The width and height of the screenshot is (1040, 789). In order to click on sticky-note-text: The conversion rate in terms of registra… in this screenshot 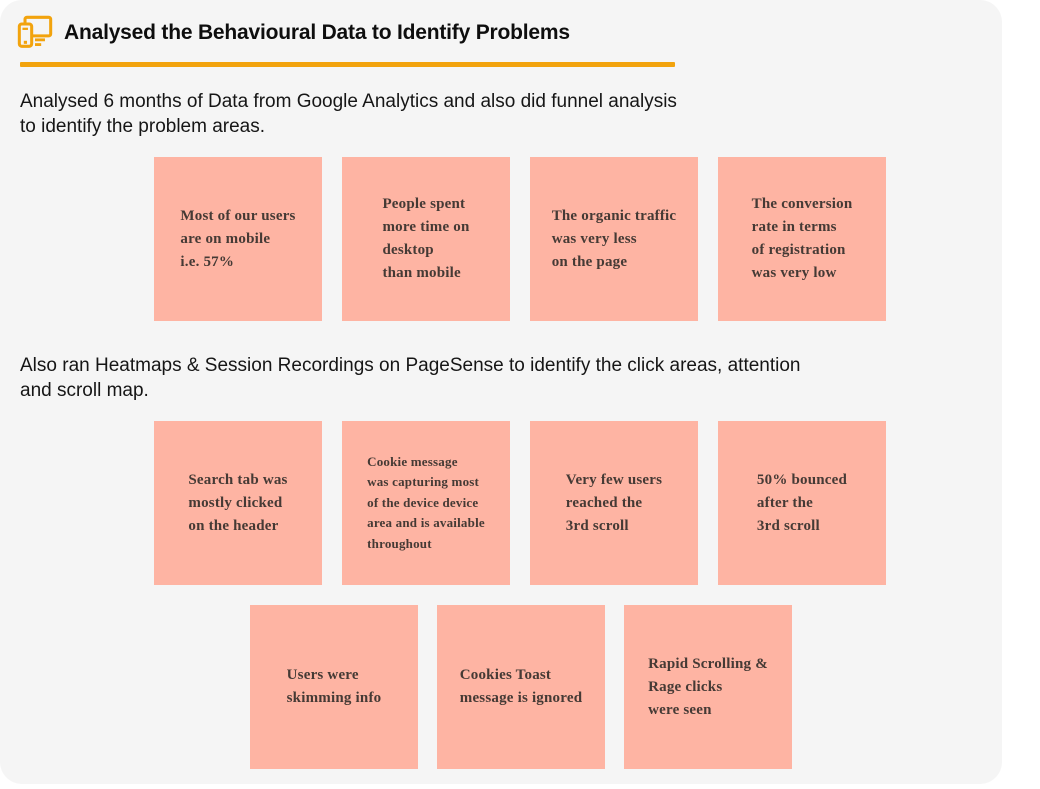, I will do `click(802, 238)`.